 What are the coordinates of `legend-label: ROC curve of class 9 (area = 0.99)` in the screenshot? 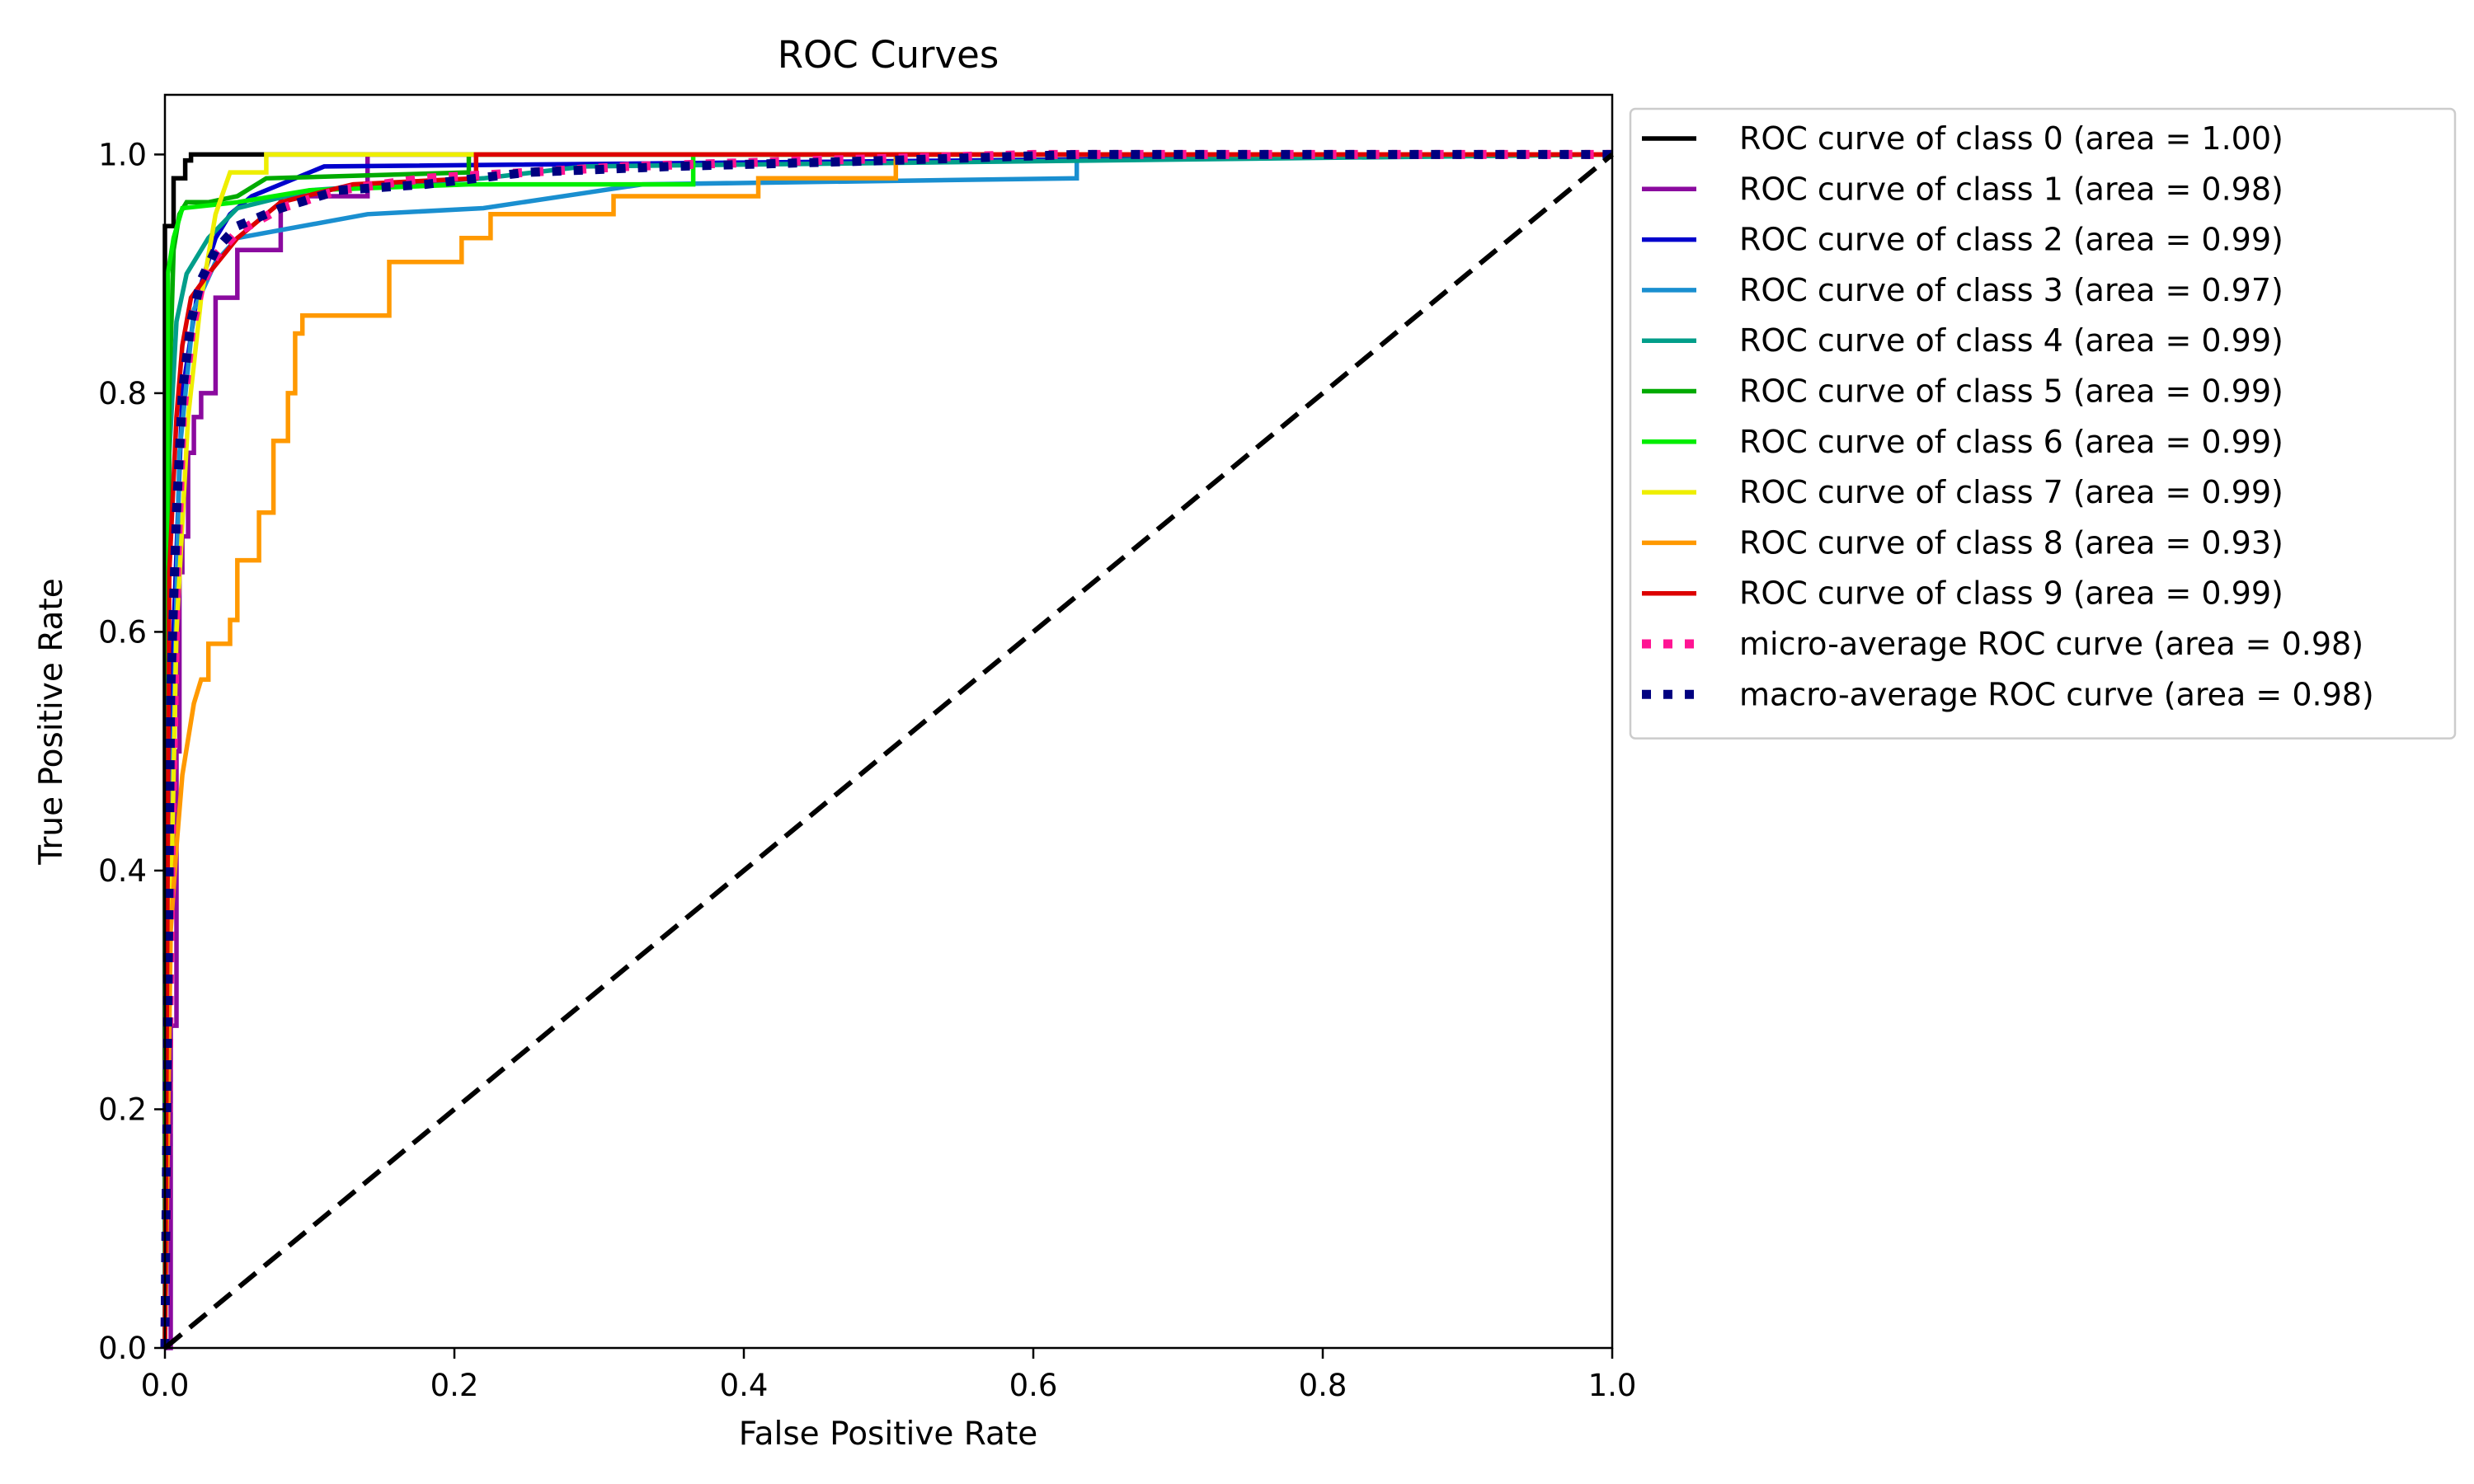 It's located at (2011, 593).